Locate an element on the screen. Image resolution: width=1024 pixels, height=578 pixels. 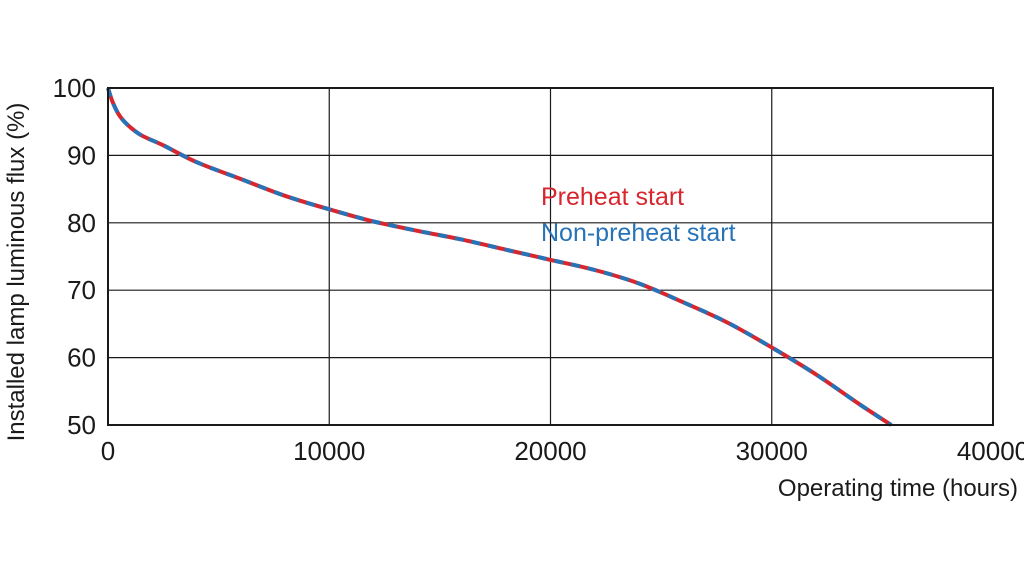
x-tick-label: 40000 is located at coordinates (990, 451).